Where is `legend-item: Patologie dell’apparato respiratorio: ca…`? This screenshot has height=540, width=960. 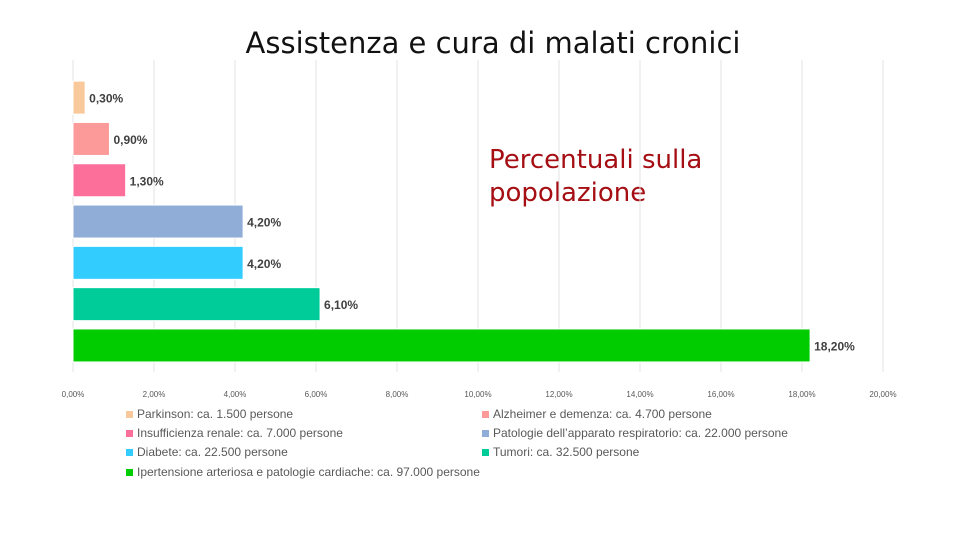 legend-item: Patologie dell’apparato respiratorio: ca… is located at coordinates (635, 433).